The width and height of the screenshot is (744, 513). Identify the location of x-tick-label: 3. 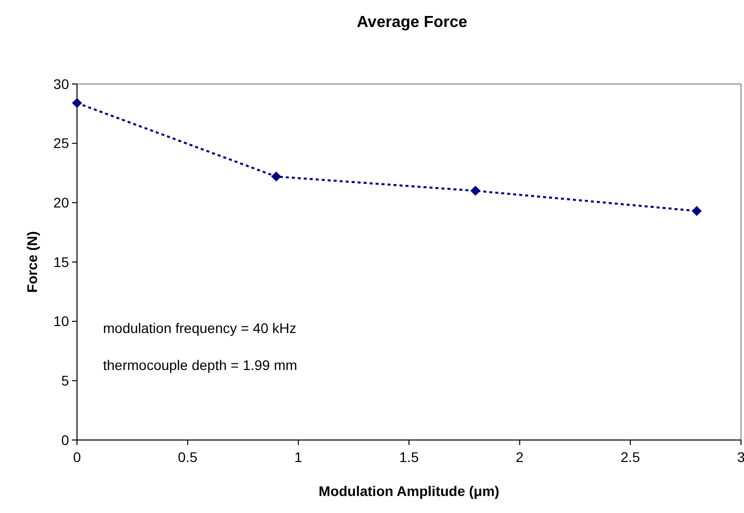
(740, 457).